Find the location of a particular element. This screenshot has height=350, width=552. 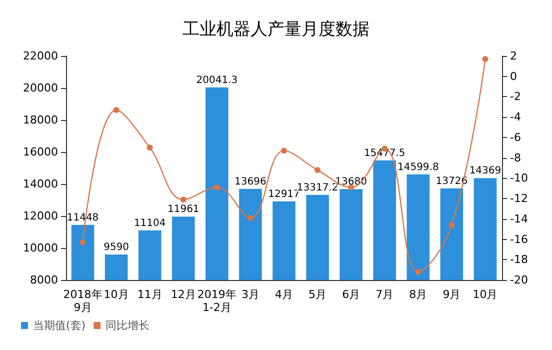

y-tick-label: 12000 is located at coordinates (40, 216).